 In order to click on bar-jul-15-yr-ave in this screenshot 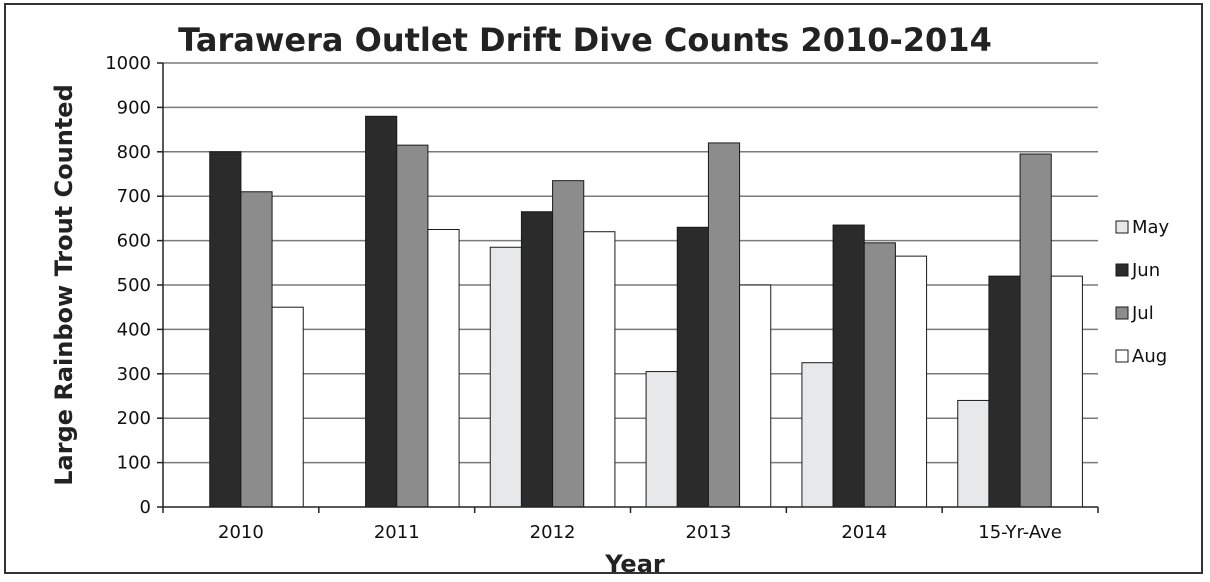, I will do `click(1035, 330)`.